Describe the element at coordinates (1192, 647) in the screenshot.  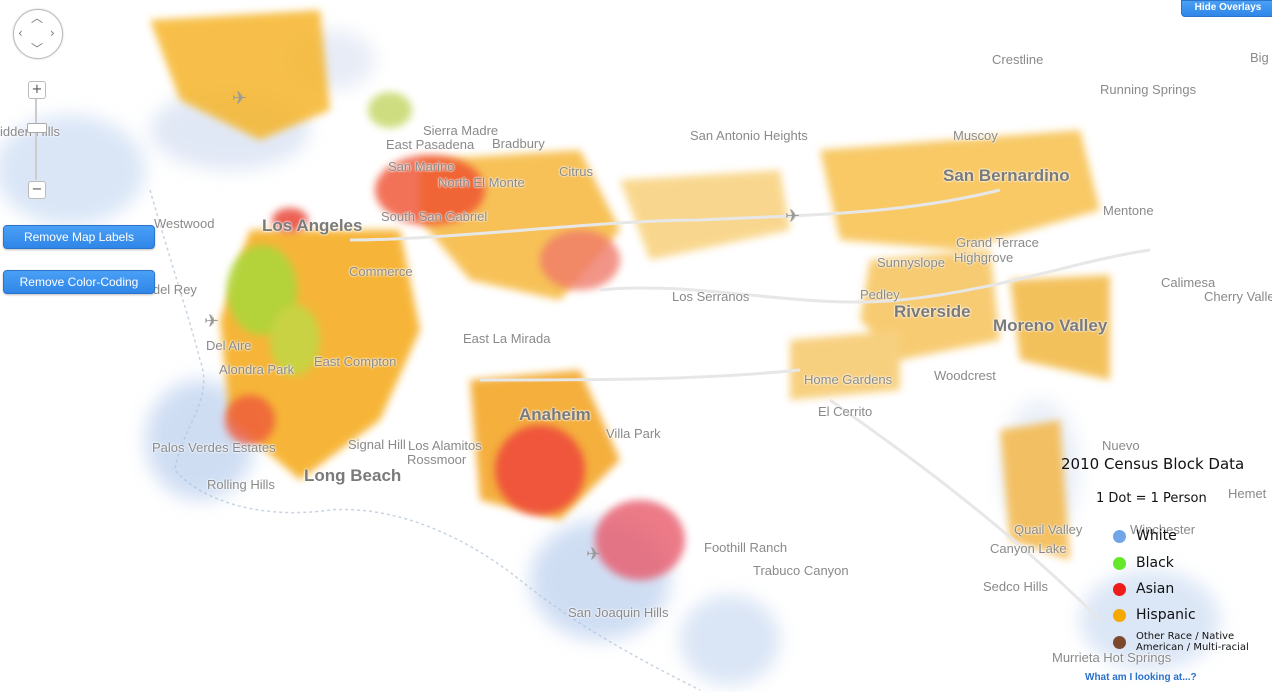
I see `legend-label-other-2: American / Multi-racial` at that location.